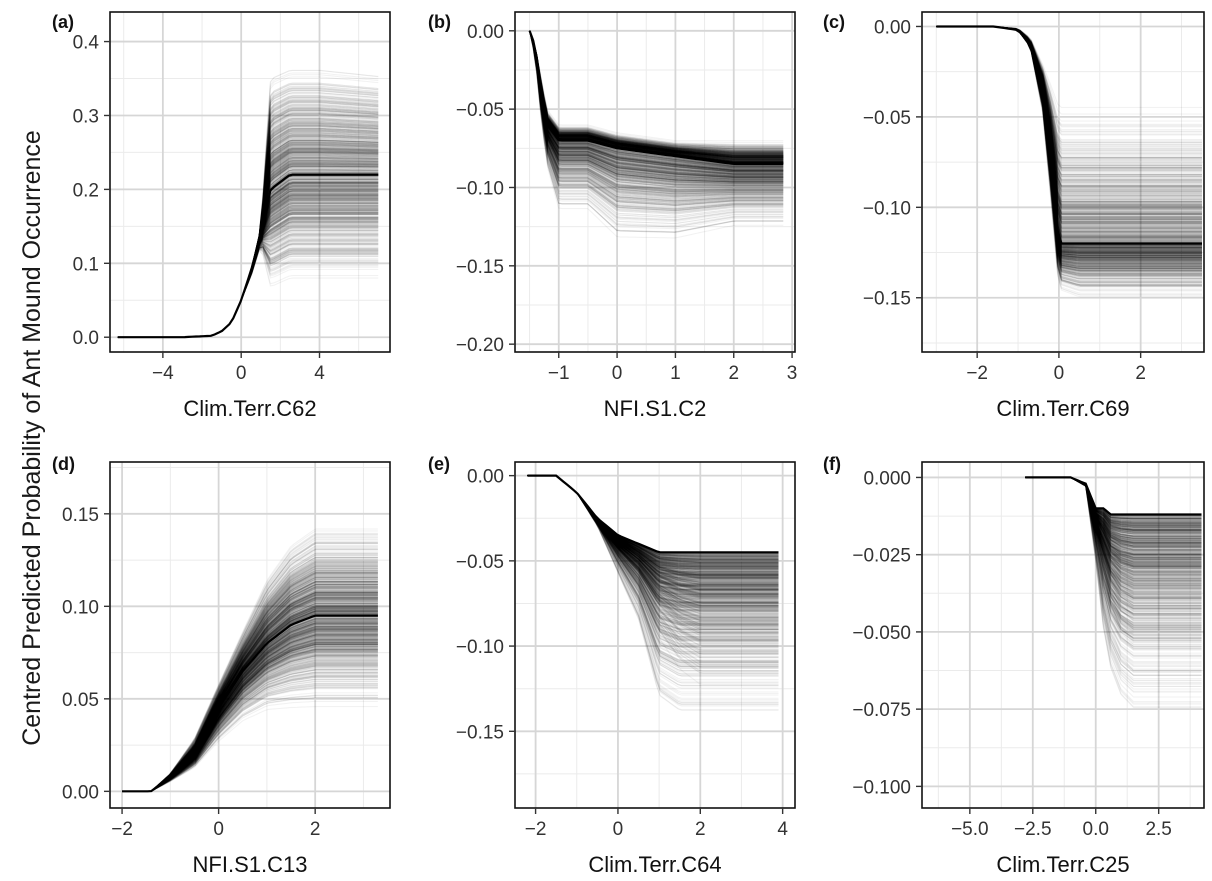  What do you see at coordinates (249, 408) in the screenshot?
I see `x-axis-label: Clim.Terr.C62` at bounding box center [249, 408].